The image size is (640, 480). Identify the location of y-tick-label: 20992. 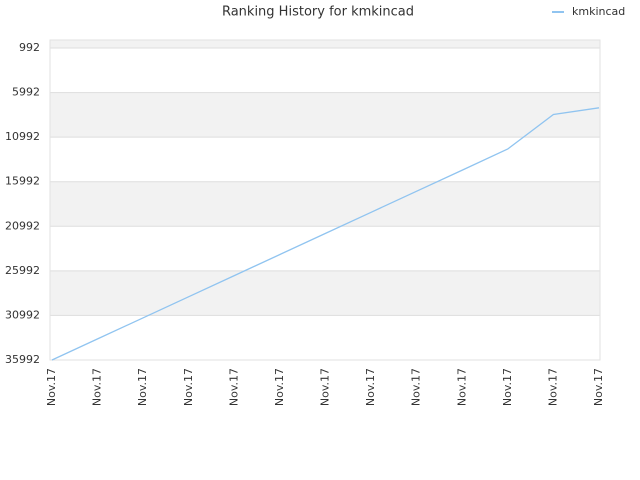
(22, 225).